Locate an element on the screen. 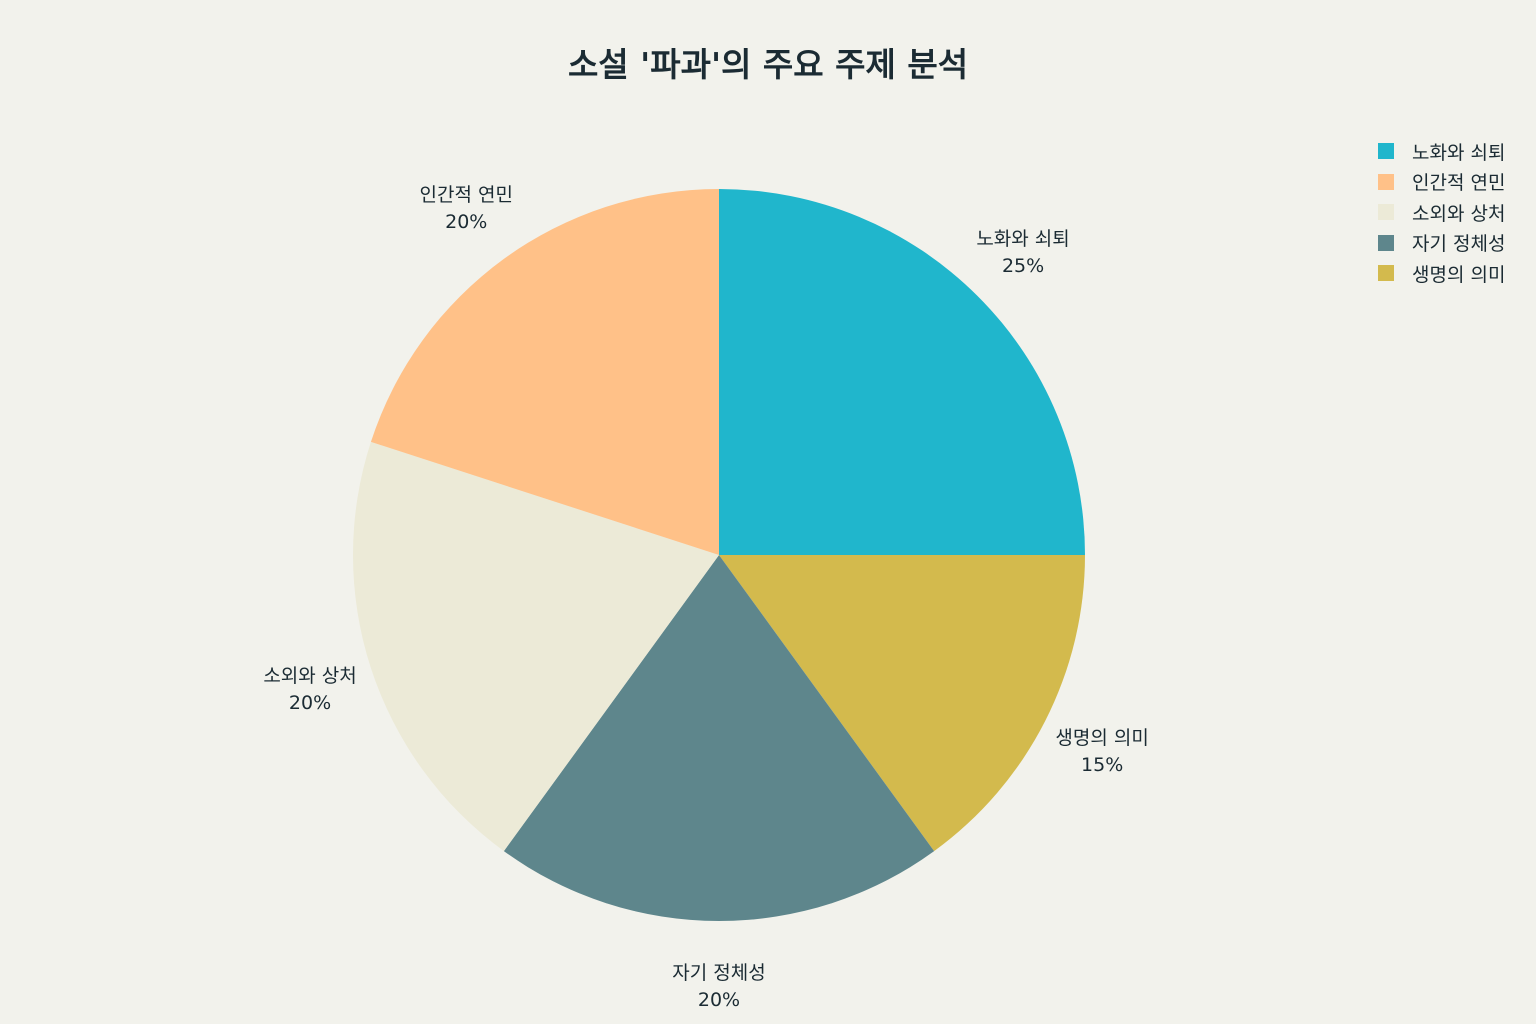 Image resolution: width=1536 pixels, height=1024 pixels. slice-label: 인간적 연민 is located at coordinates (466, 195).